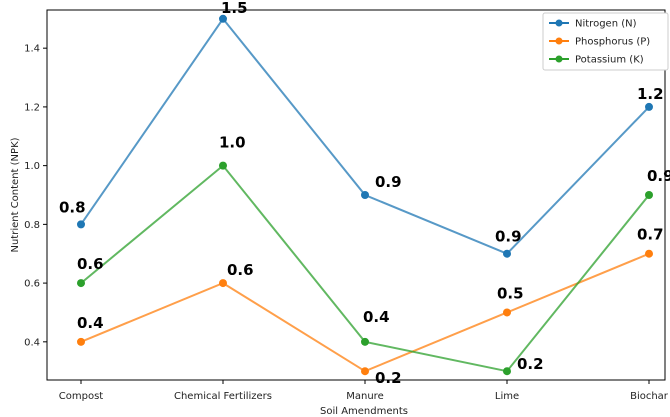 Image resolution: width=670 pixels, height=417 pixels. I want to click on data-label: 0.7, so click(650, 235).